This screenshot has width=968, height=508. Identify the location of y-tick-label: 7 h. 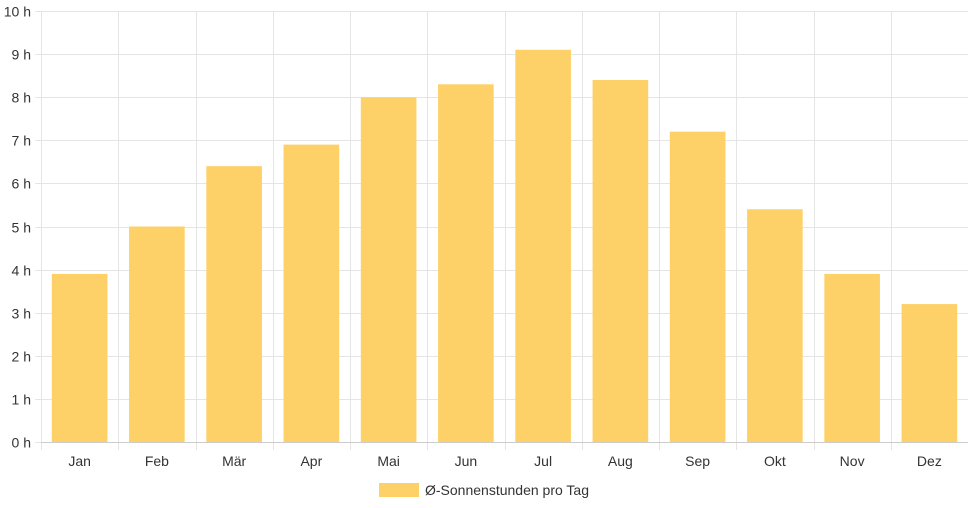
(21, 141).